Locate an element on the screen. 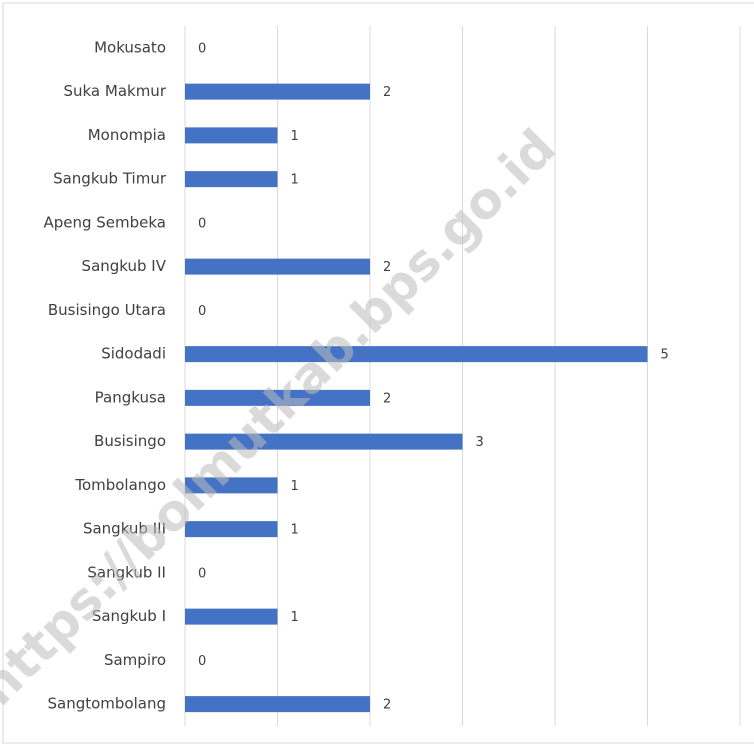 The height and width of the screenshot is (750, 754). y-tick-label: Sangkub IV is located at coordinates (124, 266).